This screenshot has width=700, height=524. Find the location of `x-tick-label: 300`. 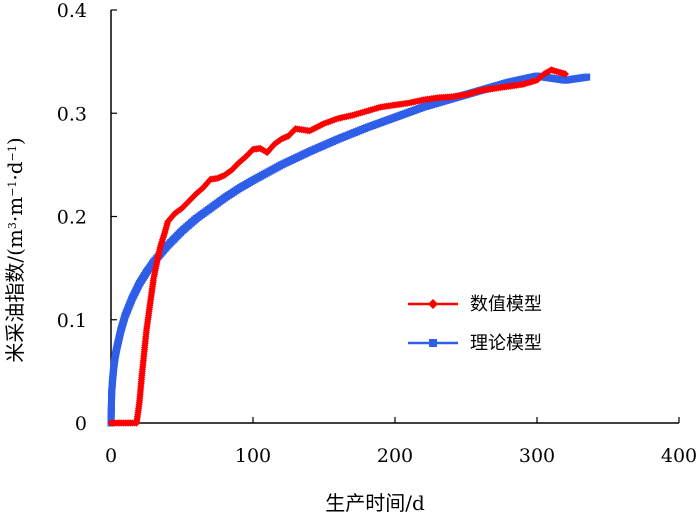

x-tick-label: 300 is located at coordinates (537, 456).